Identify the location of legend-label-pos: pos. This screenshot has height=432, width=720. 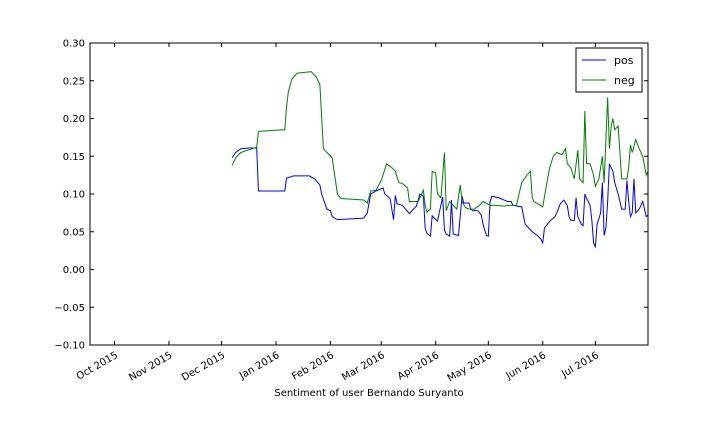
(624, 60).